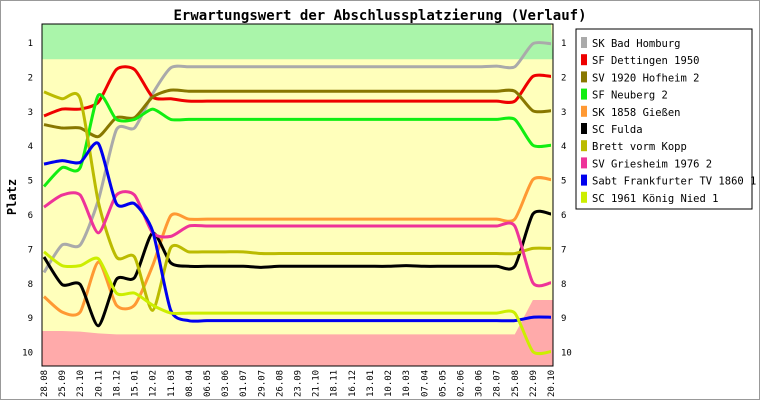 This screenshot has height=404, width=760. Describe the element at coordinates (30, 113) in the screenshot. I see `y-tick-label-left: 3` at that location.